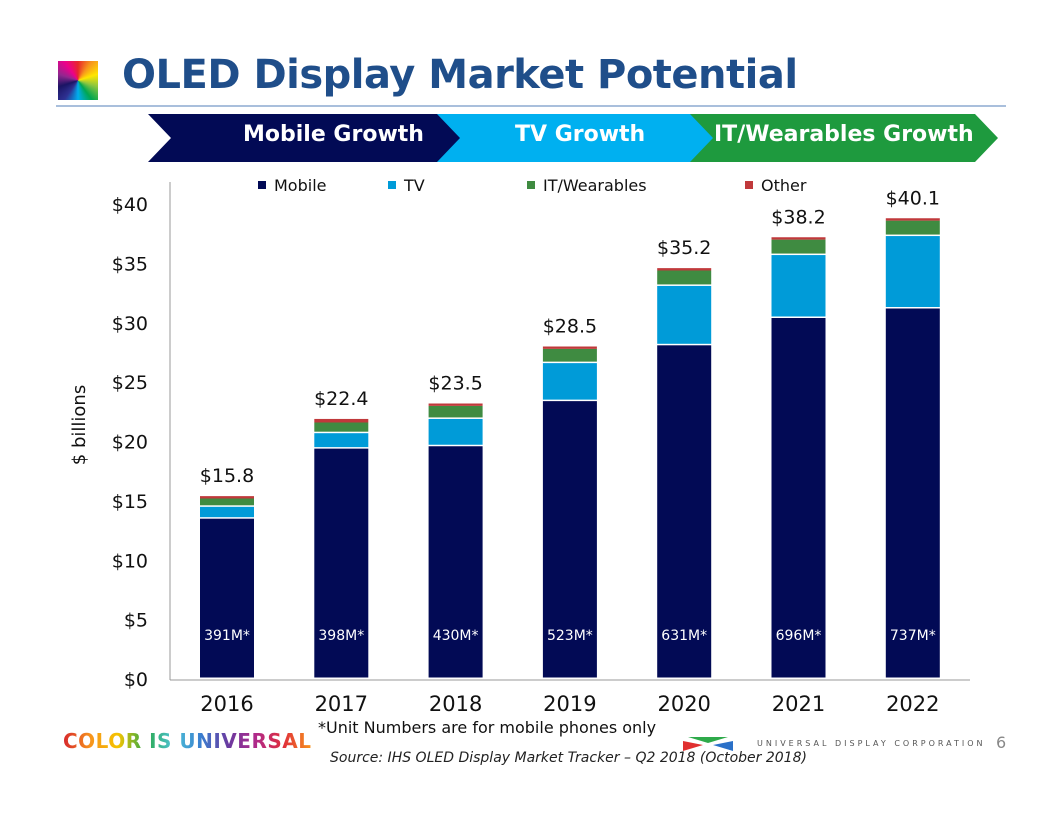  What do you see at coordinates (455, 562) in the screenshot?
I see `bar-mobile-2018` at bounding box center [455, 562].